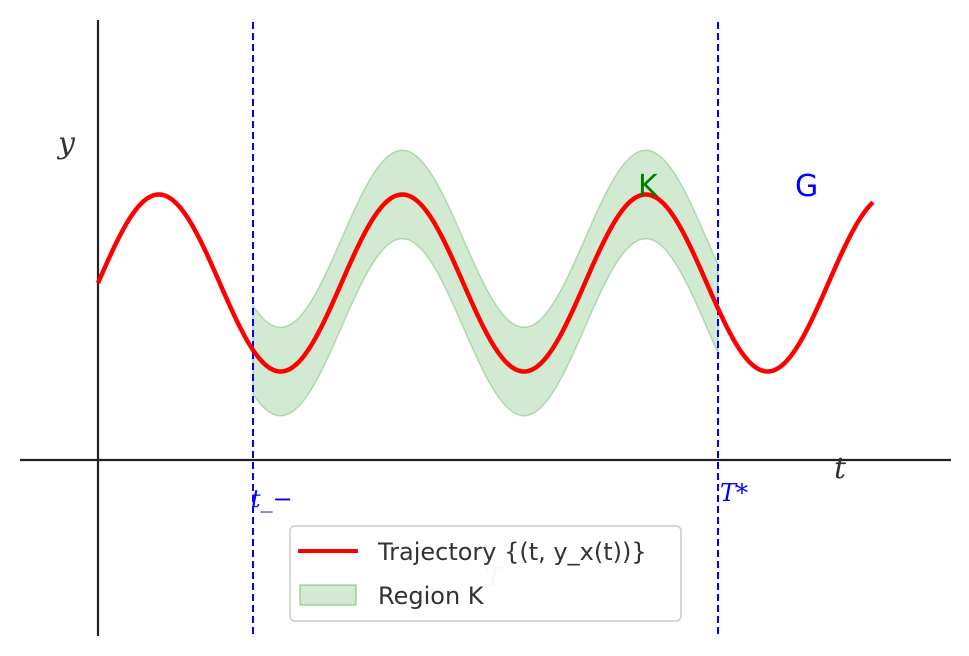 This screenshot has width=969, height=656. I want to click on vline-label-T-star: T*, so click(734, 493).